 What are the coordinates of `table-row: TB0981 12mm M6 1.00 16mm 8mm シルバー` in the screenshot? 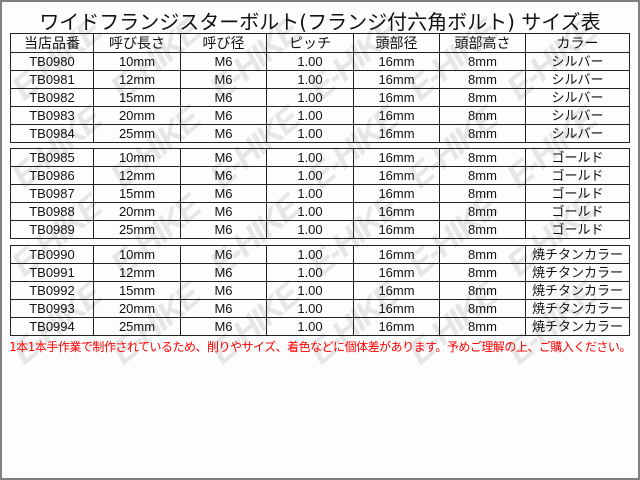 It's located at (320, 79).